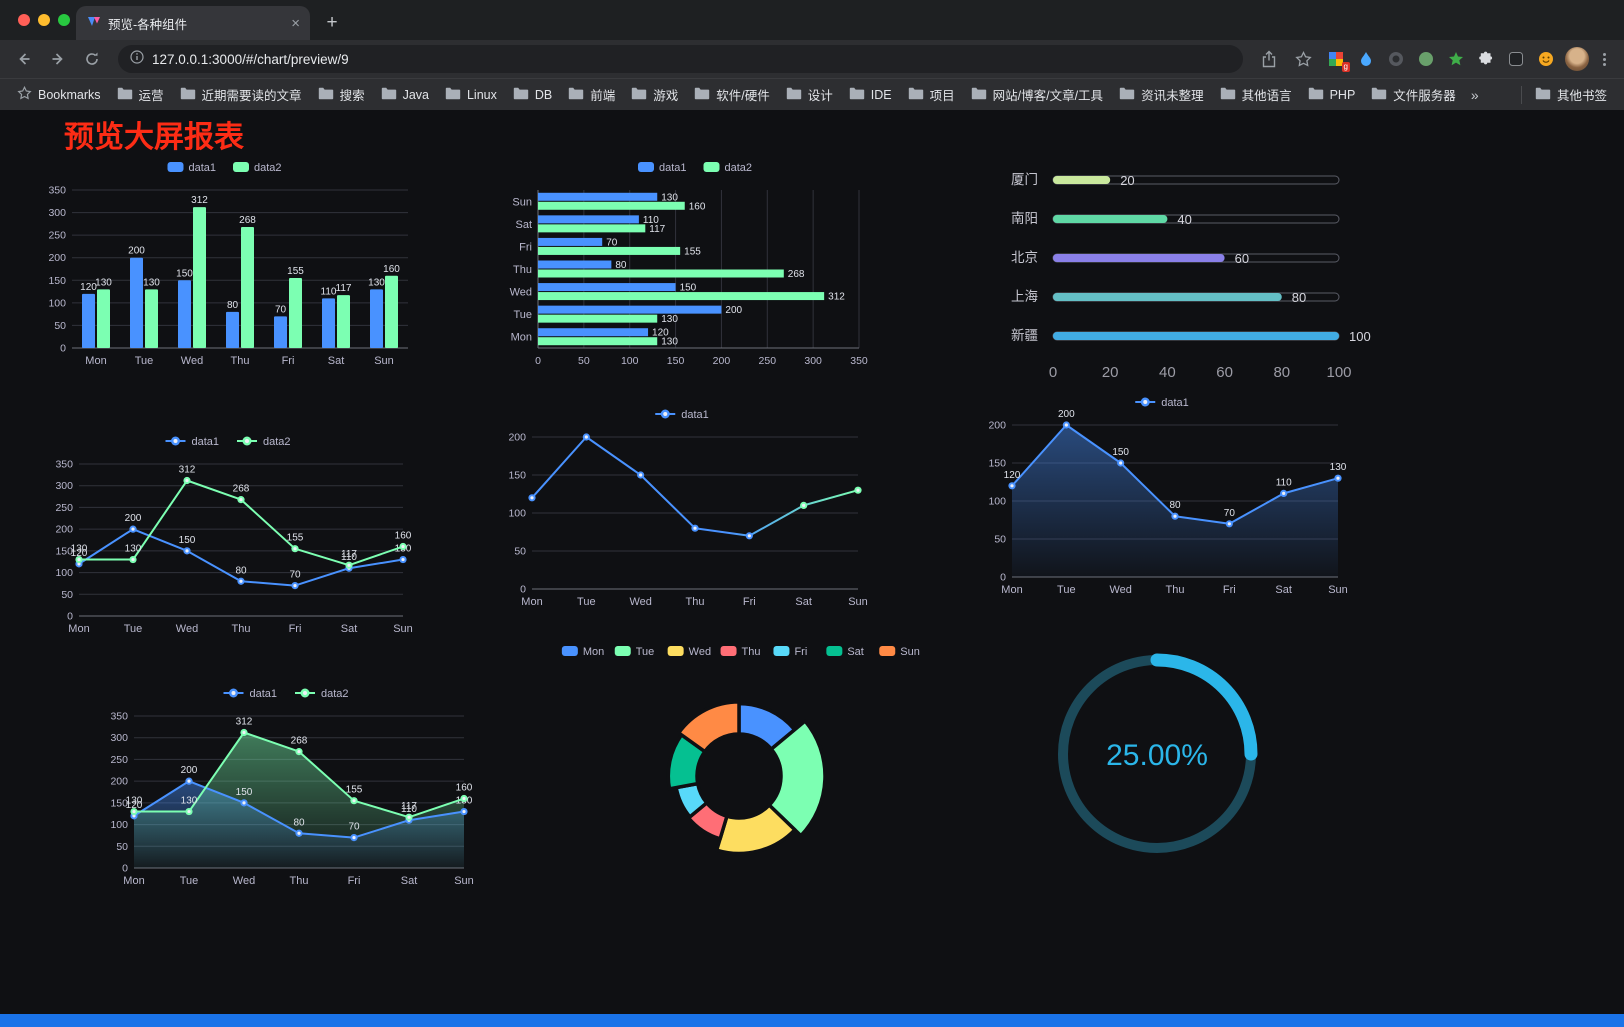 Image resolution: width=1624 pixels, height=1027 pixels. I want to click on browser-tab: 预览-各种组件 ×, so click(193, 23).